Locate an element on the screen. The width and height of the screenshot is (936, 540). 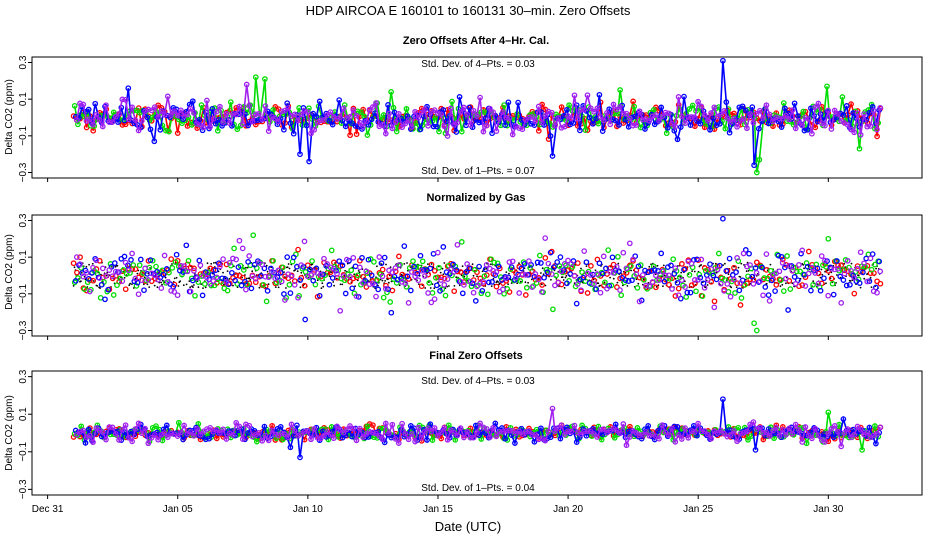
y-axis: 0.3 0.1 −0.1 −0.3 is located at coordinates (25, 118).